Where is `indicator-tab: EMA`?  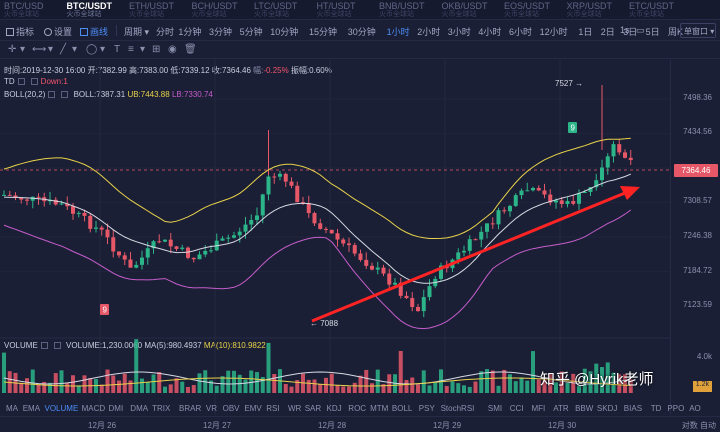
indicator-tab: EMA is located at coordinates (31, 408).